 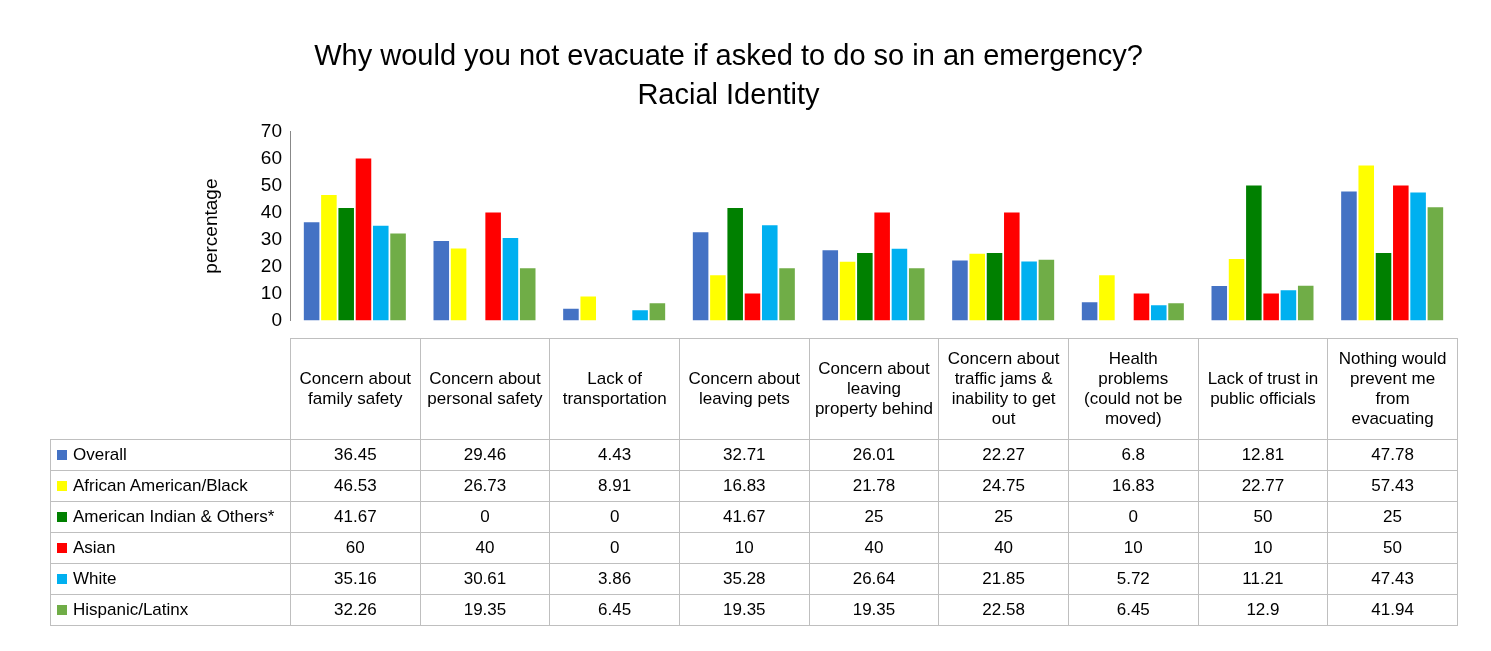 I want to click on data-label: 30.61, so click(x=485, y=579).